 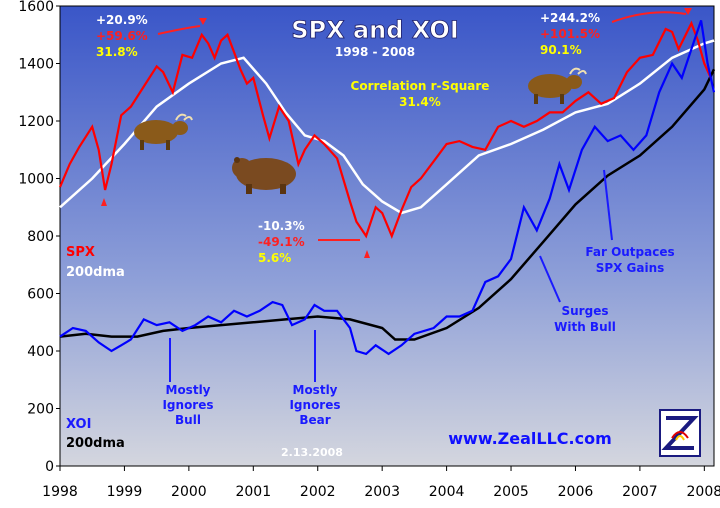 I want to click on x-tick-label: 2002, so click(x=318, y=492).